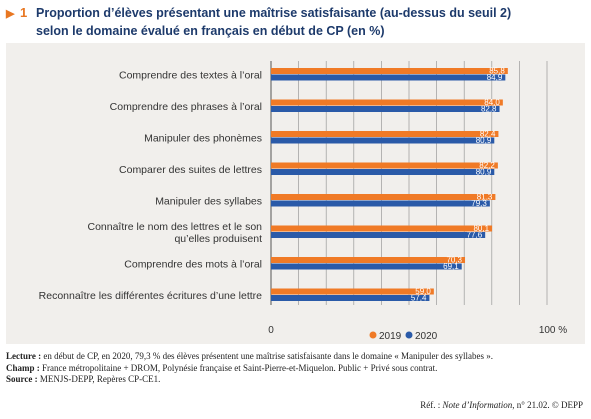 The height and width of the screenshot is (419, 591). Describe the element at coordinates (24, 356) in the screenshot. I see `note-lecture-label: Lecture :` at that location.